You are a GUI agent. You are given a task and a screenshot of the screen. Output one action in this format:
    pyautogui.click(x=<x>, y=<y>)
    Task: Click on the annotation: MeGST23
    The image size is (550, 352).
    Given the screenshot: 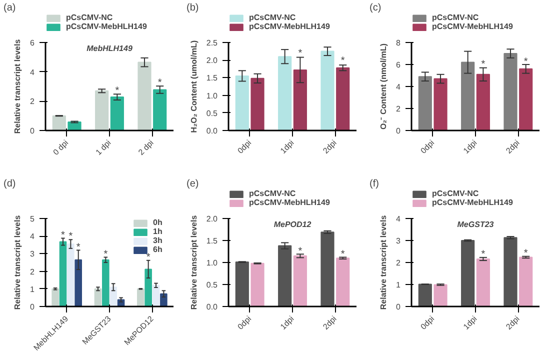 What is the action you would take?
    pyautogui.click(x=475, y=225)
    